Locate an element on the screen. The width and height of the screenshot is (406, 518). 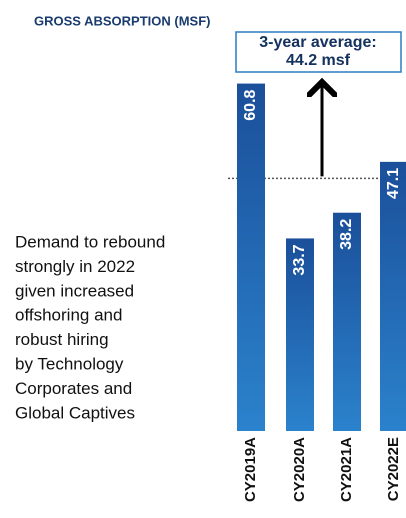
note-line: robust hiring is located at coordinates (62, 339).